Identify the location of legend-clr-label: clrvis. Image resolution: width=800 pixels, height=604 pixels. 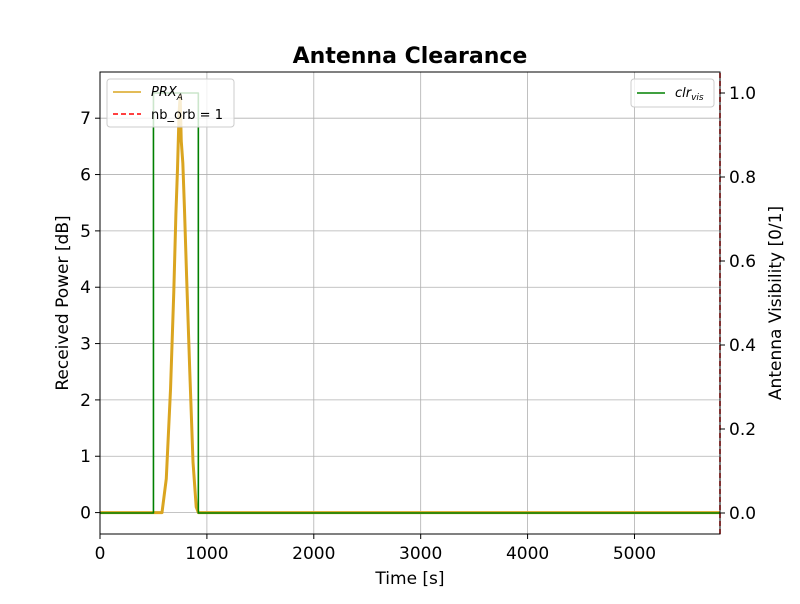
(689, 94).